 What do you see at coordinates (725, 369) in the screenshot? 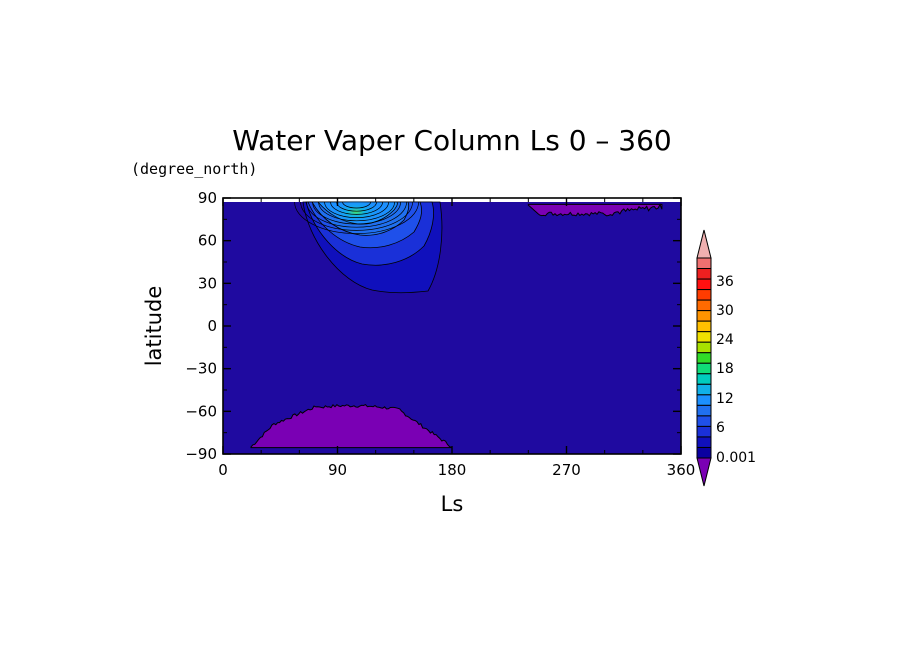
I see `colorbar-tick-label: 18` at bounding box center [725, 369].